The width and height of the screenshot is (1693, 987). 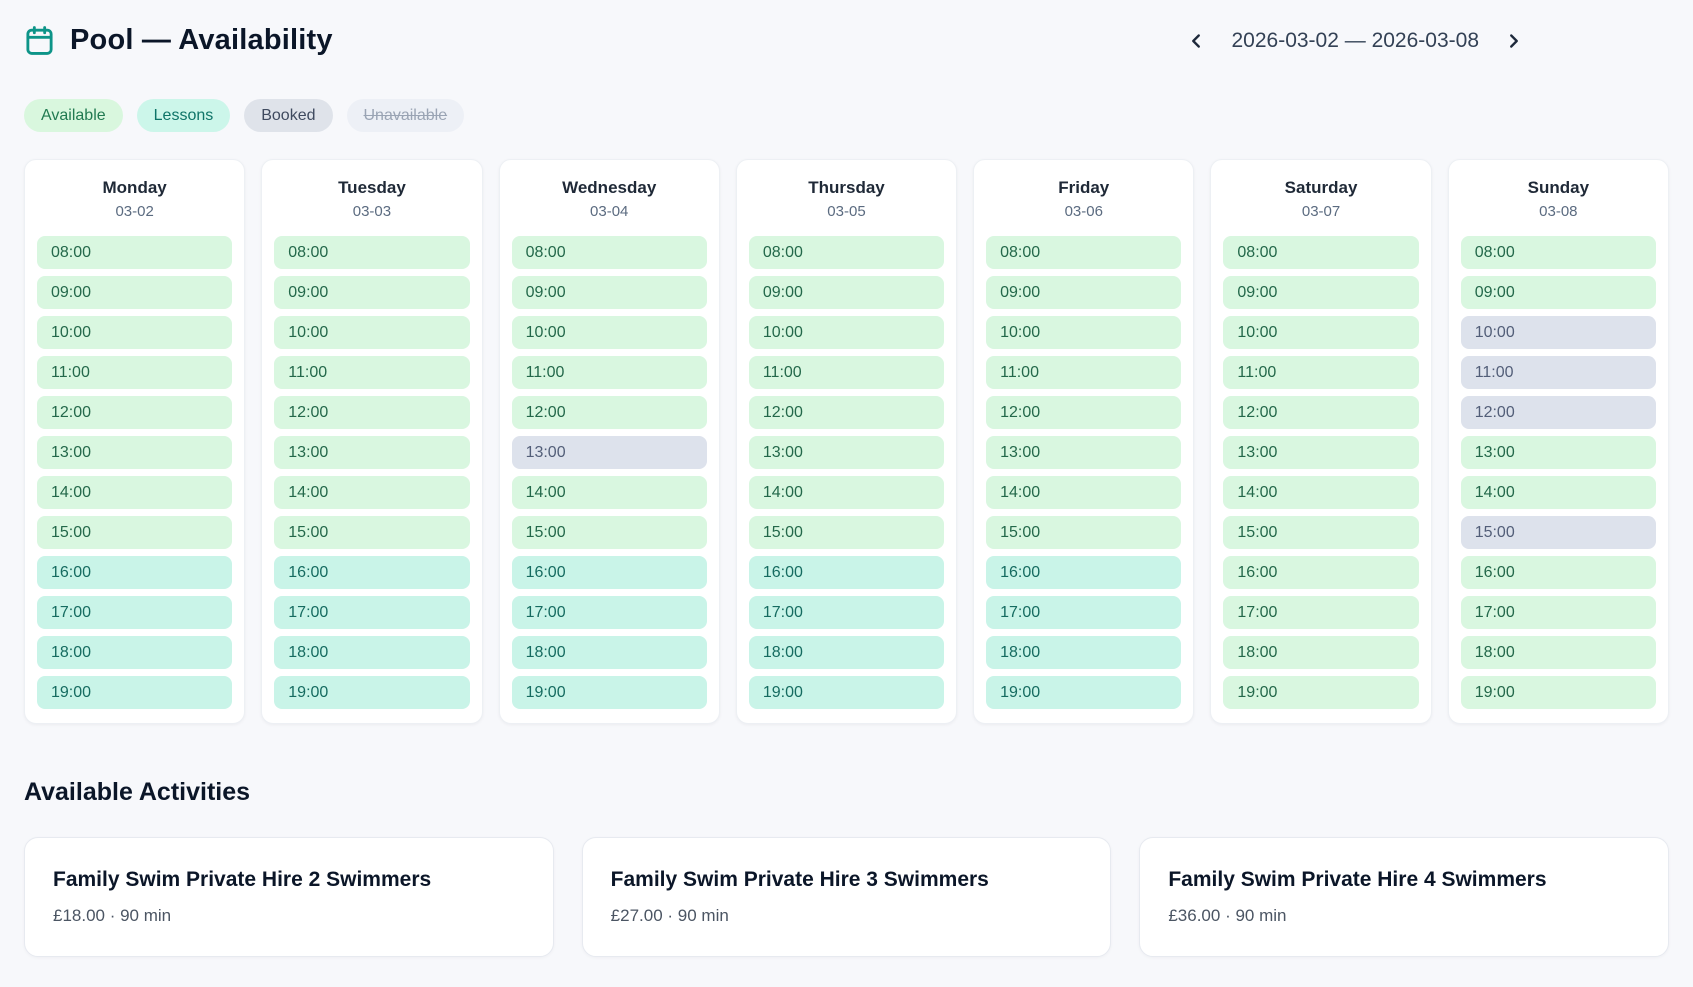 What do you see at coordinates (1558, 693) in the screenshot?
I see `slot-sunday-1900: 19:00` at bounding box center [1558, 693].